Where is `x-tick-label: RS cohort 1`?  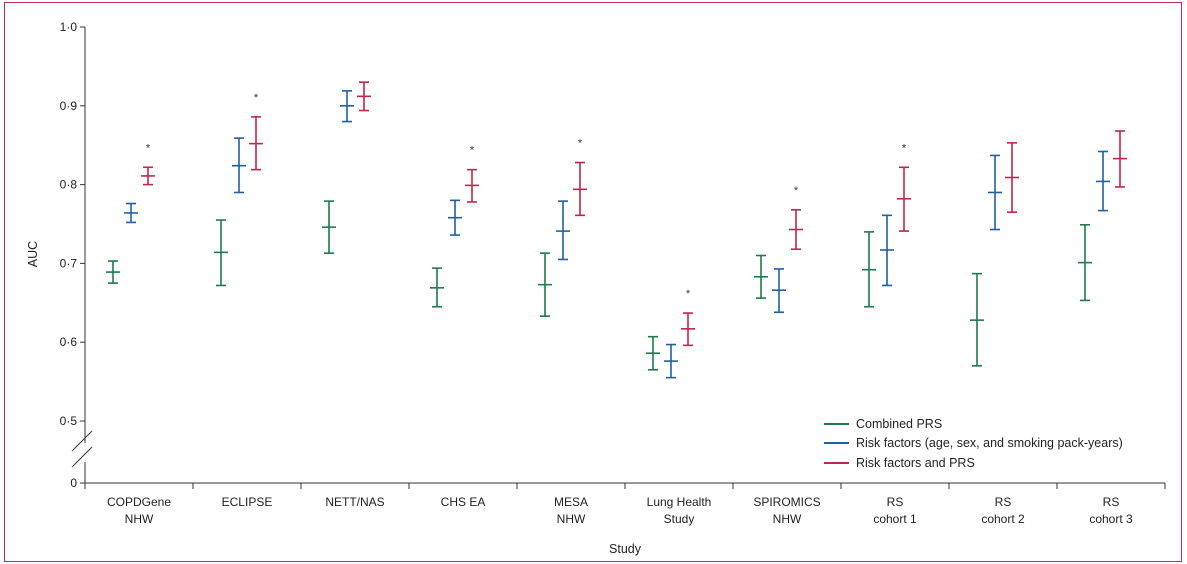 x-tick-label: RS cohort 1 is located at coordinates (895, 510).